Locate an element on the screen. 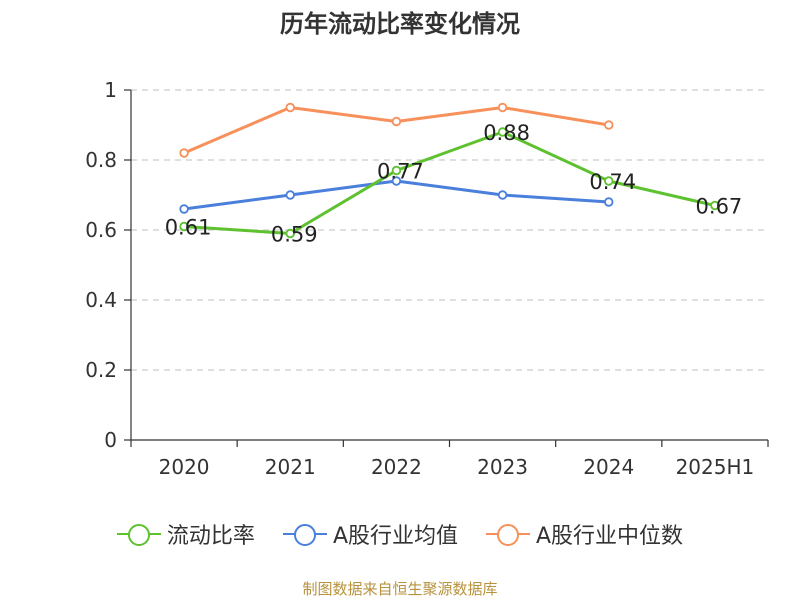 This screenshot has width=800, height=600. x-tick-label: 2022 is located at coordinates (396, 467).